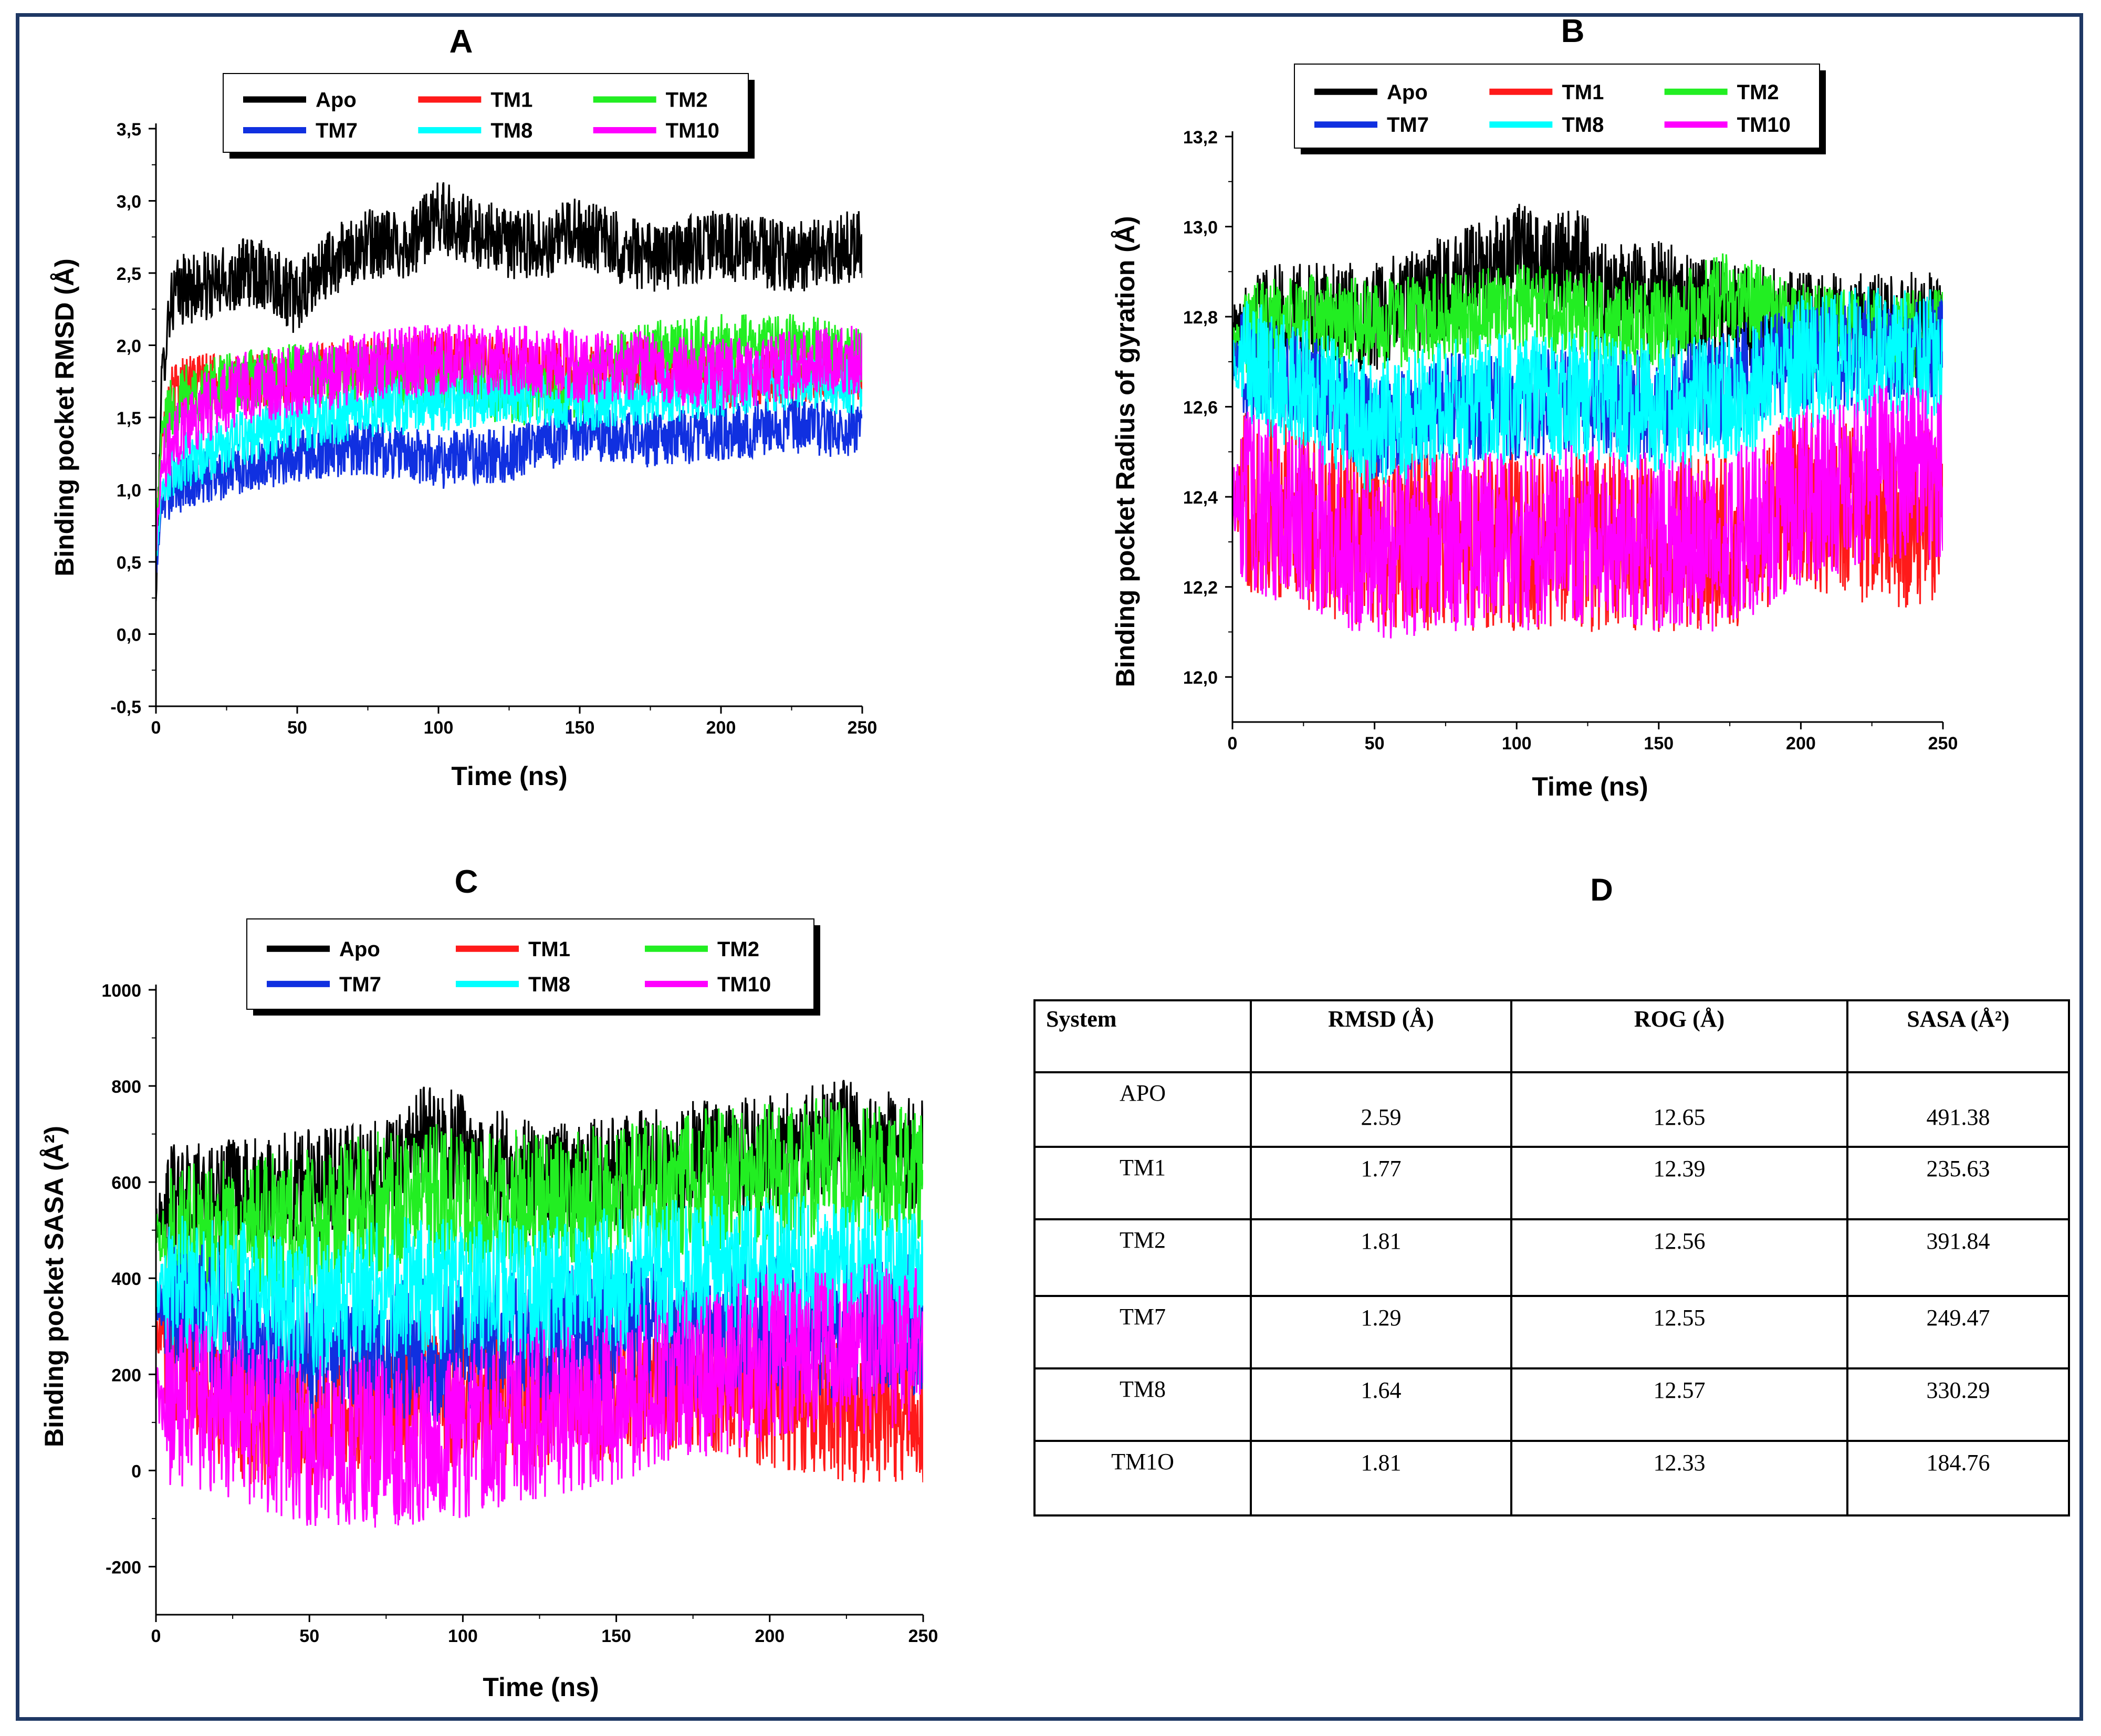 The width and height of the screenshot is (2101, 1736). What do you see at coordinates (64, 417) in the screenshot?
I see `y-axis-label: Binding pocket RMSD (Å)` at bounding box center [64, 417].